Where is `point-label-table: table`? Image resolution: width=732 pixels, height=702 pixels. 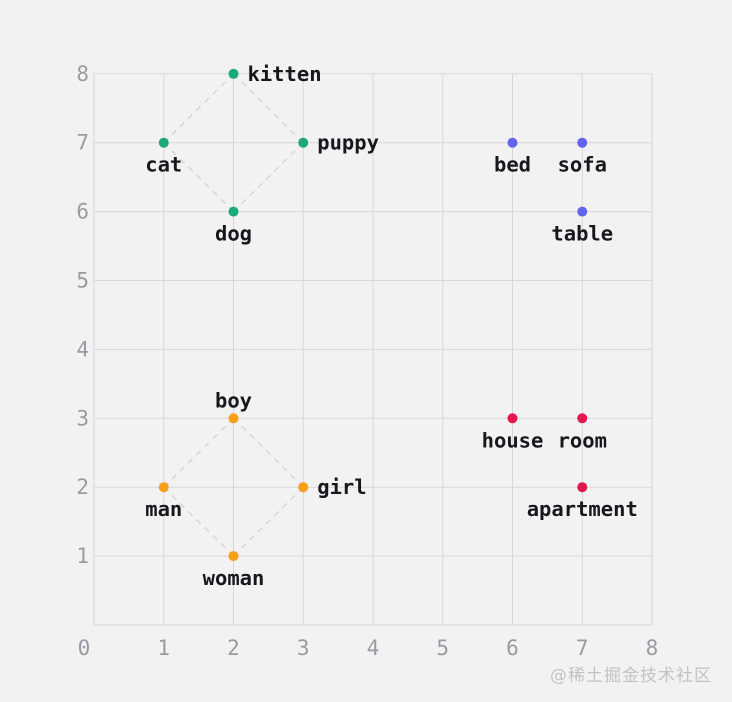 point-label-table: table is located at coordinates (582, 234).